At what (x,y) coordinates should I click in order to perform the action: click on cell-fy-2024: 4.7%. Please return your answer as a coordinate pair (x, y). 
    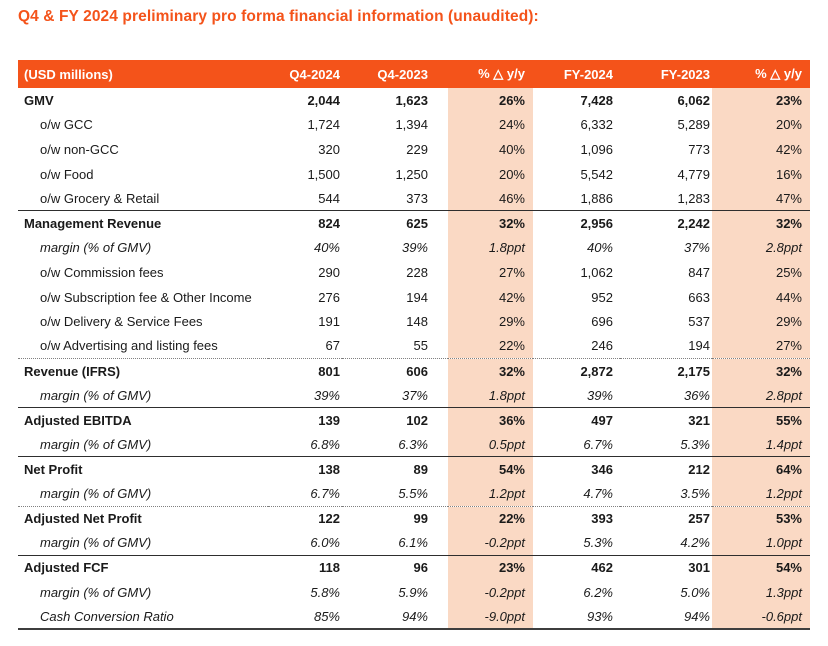
    Looking at the image, I should click on (598, 494).